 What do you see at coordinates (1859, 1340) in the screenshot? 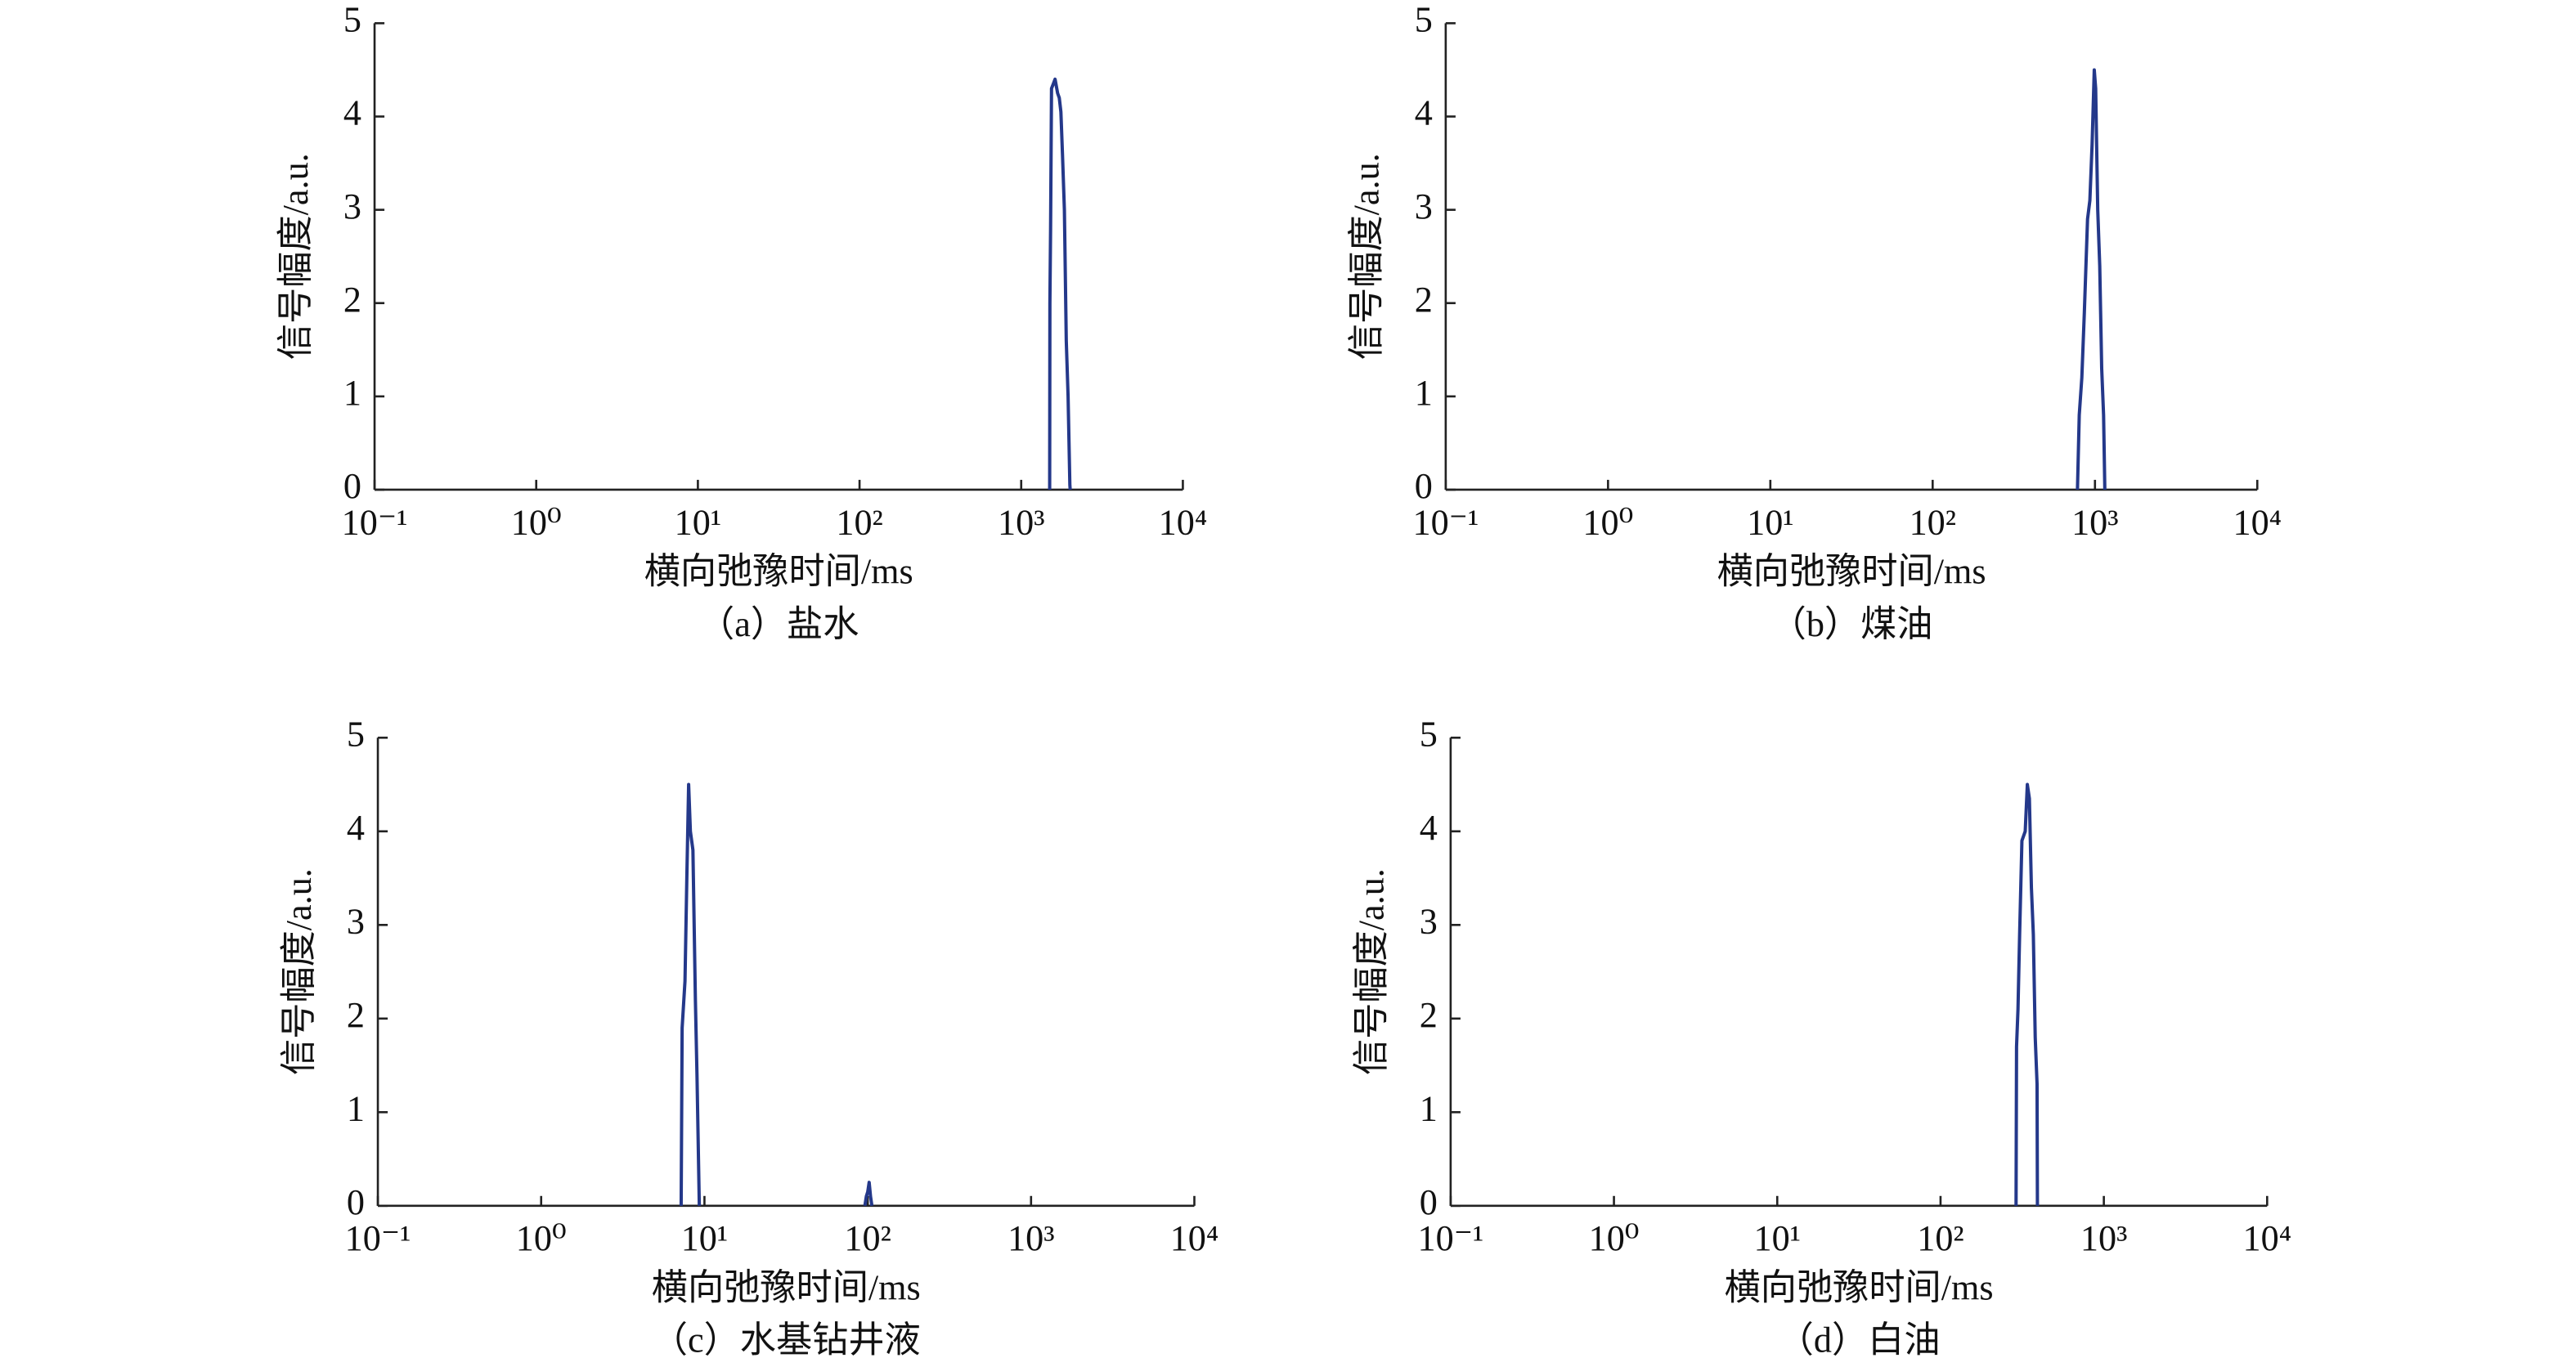
I see `caption: （d）白油` at bounding box center [1859, 1340].